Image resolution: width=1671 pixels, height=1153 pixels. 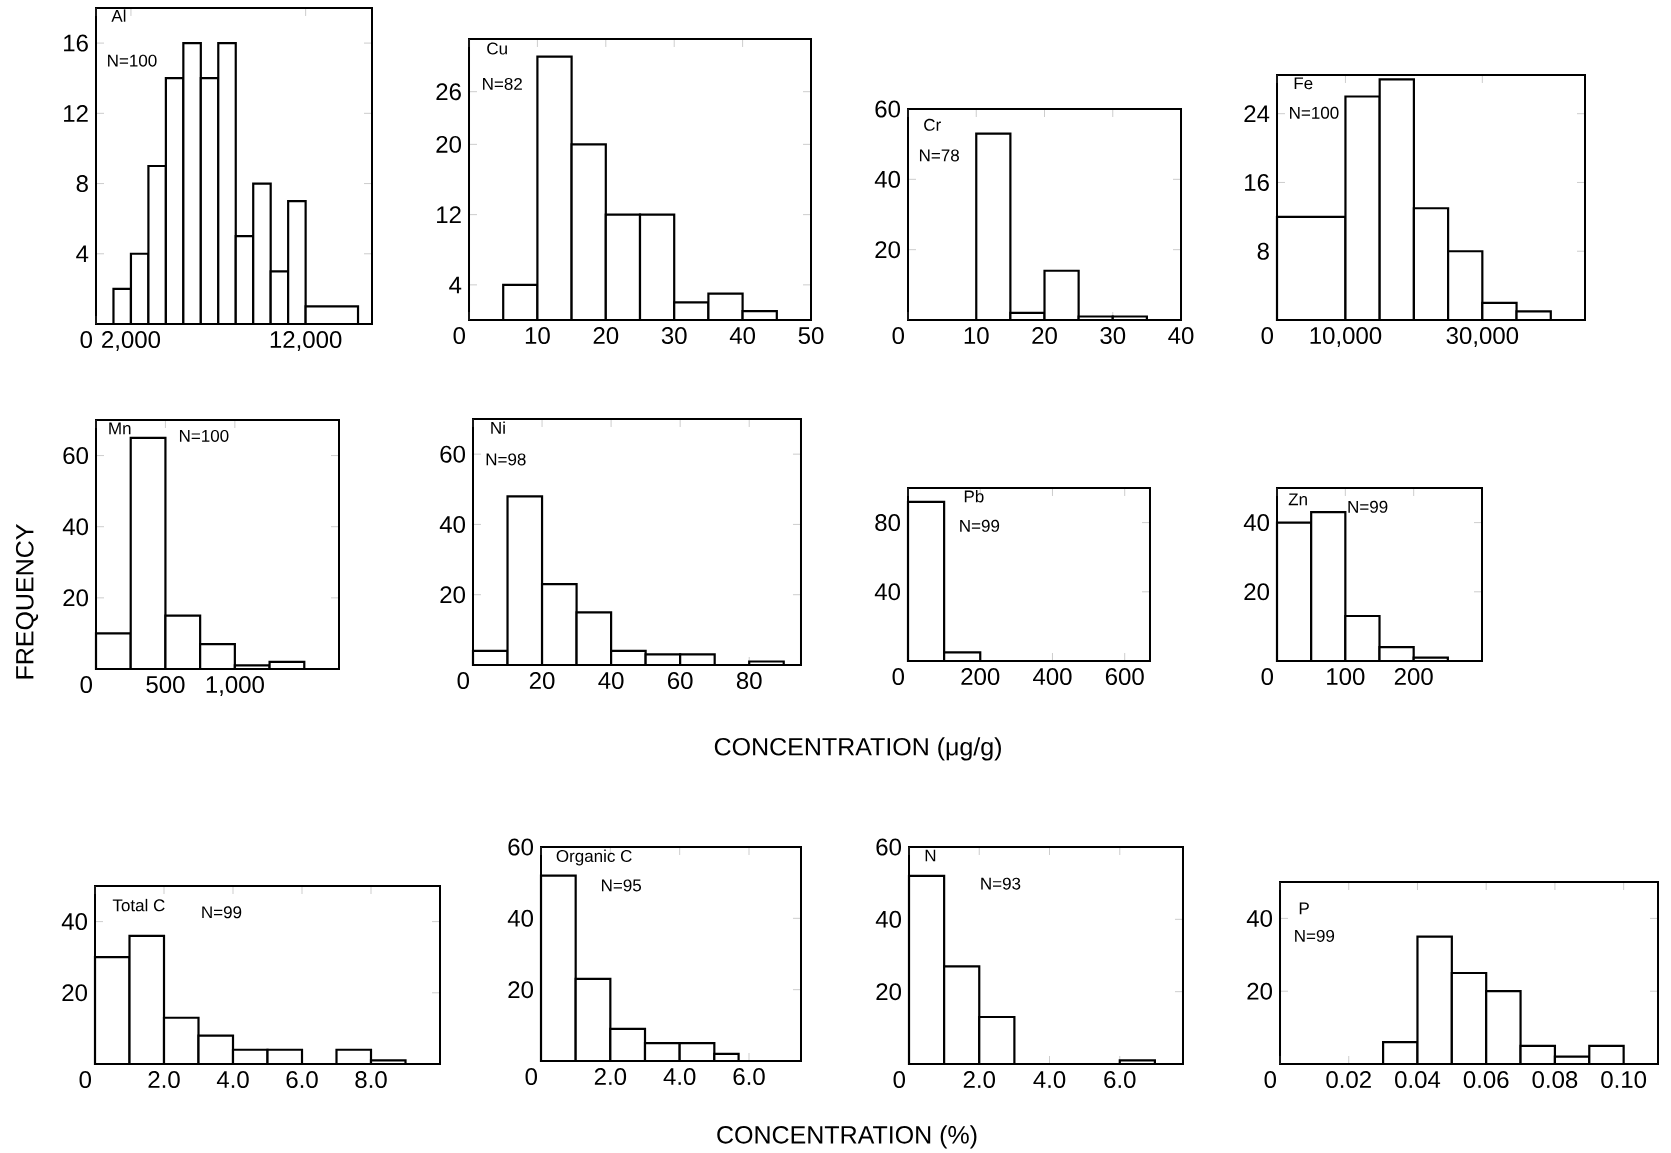 What do you see at coordinates (1555, 1080) in the screenshot?
I see `x-tick-label: 0.08` at bounding box center [1555, 1080].